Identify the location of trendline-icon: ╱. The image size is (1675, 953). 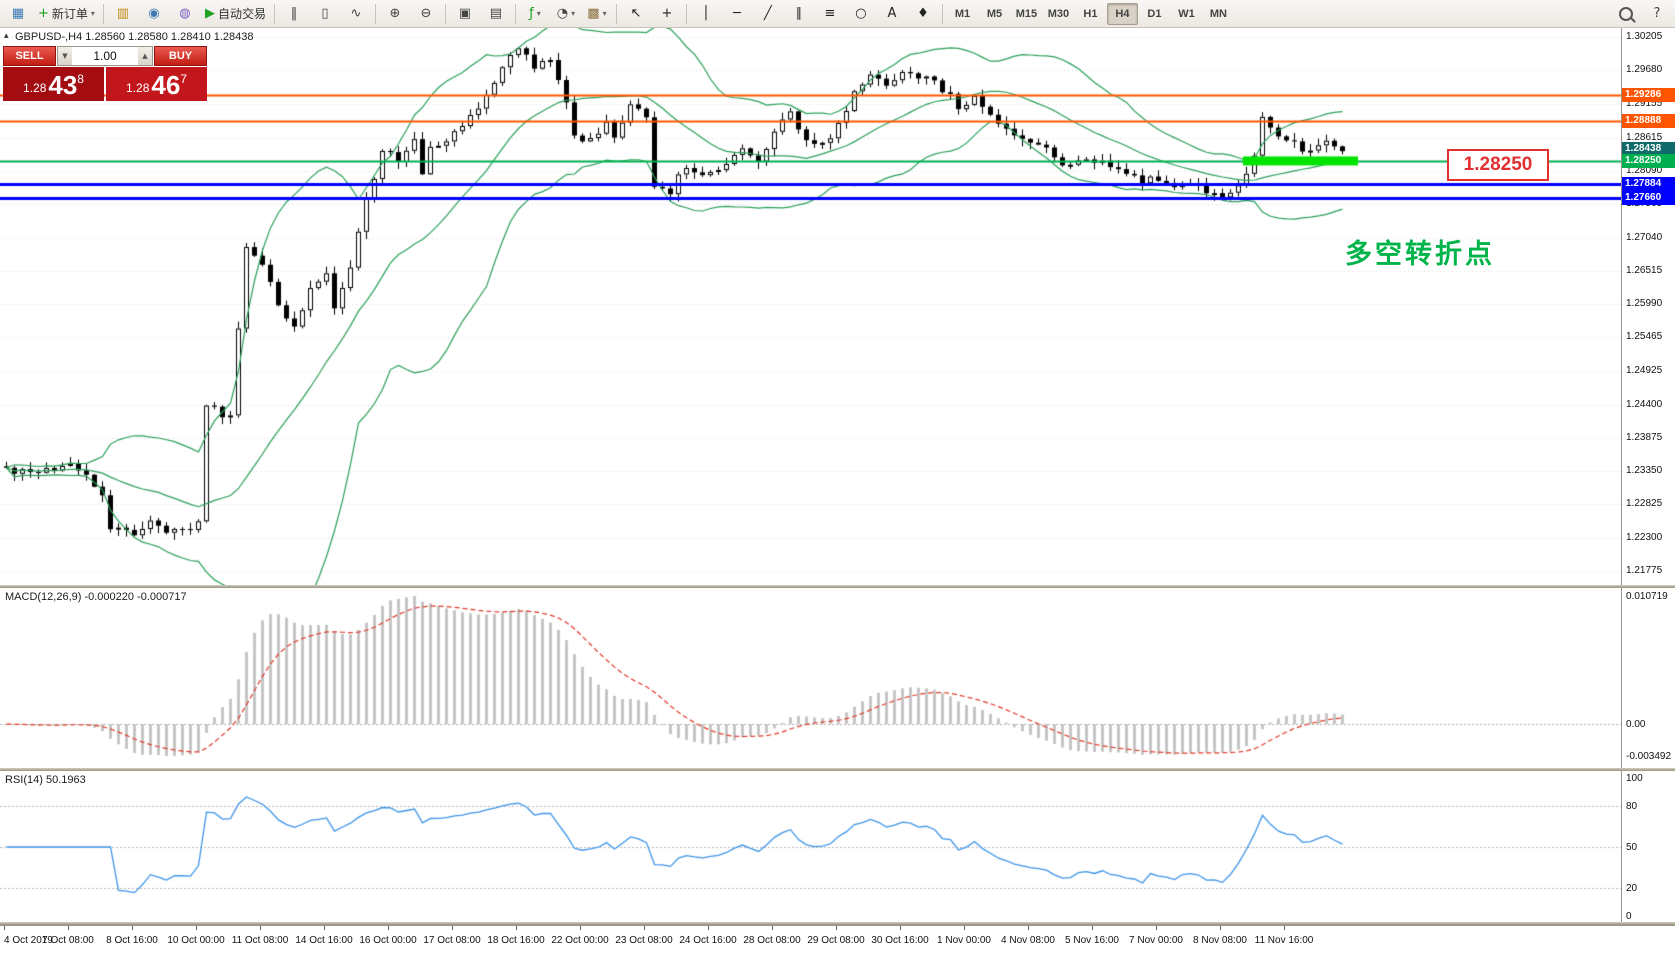
(768, 14).